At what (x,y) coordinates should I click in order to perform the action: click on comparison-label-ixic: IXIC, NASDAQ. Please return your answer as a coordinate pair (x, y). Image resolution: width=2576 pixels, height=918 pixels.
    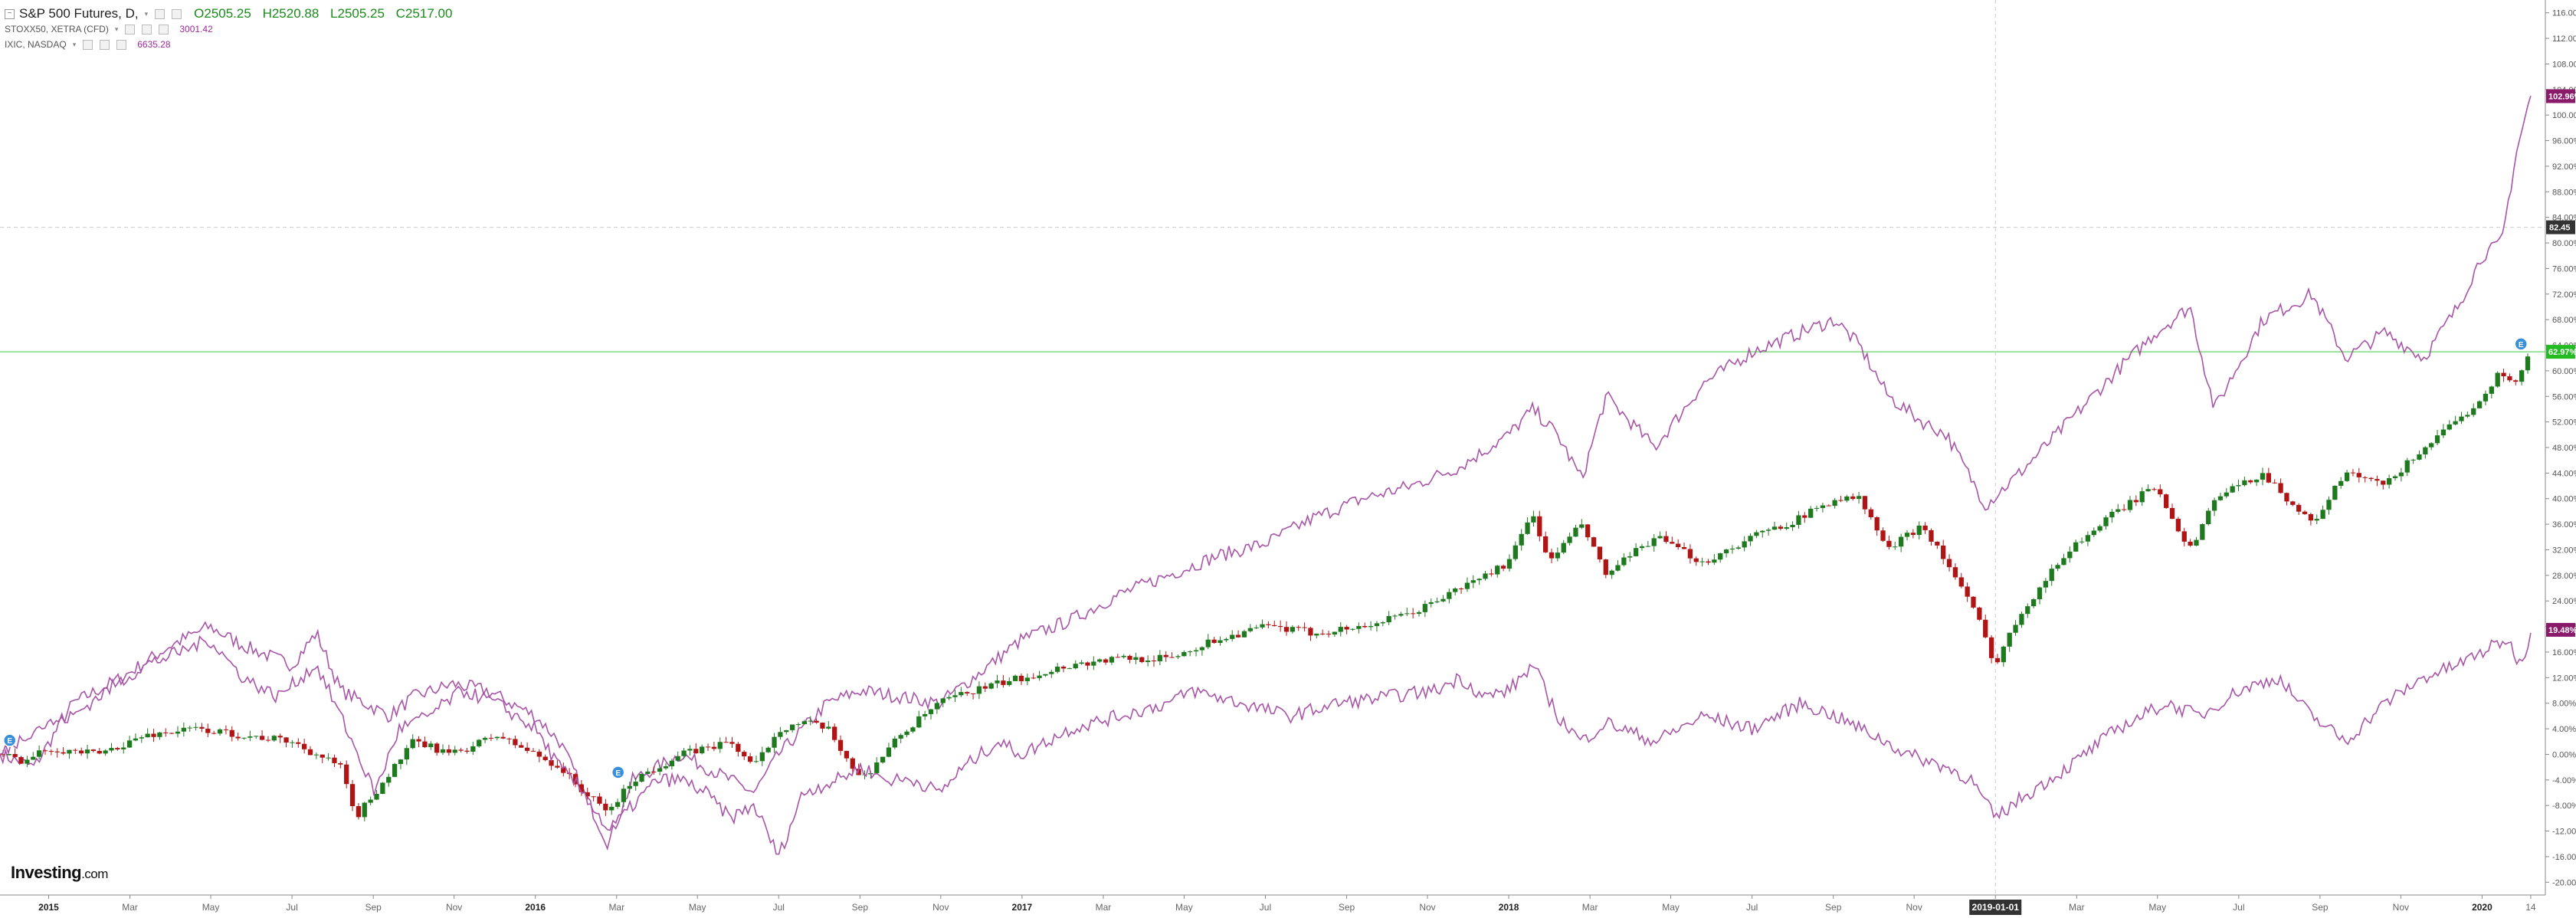
    Looking at the image, I should click on (36, 45).